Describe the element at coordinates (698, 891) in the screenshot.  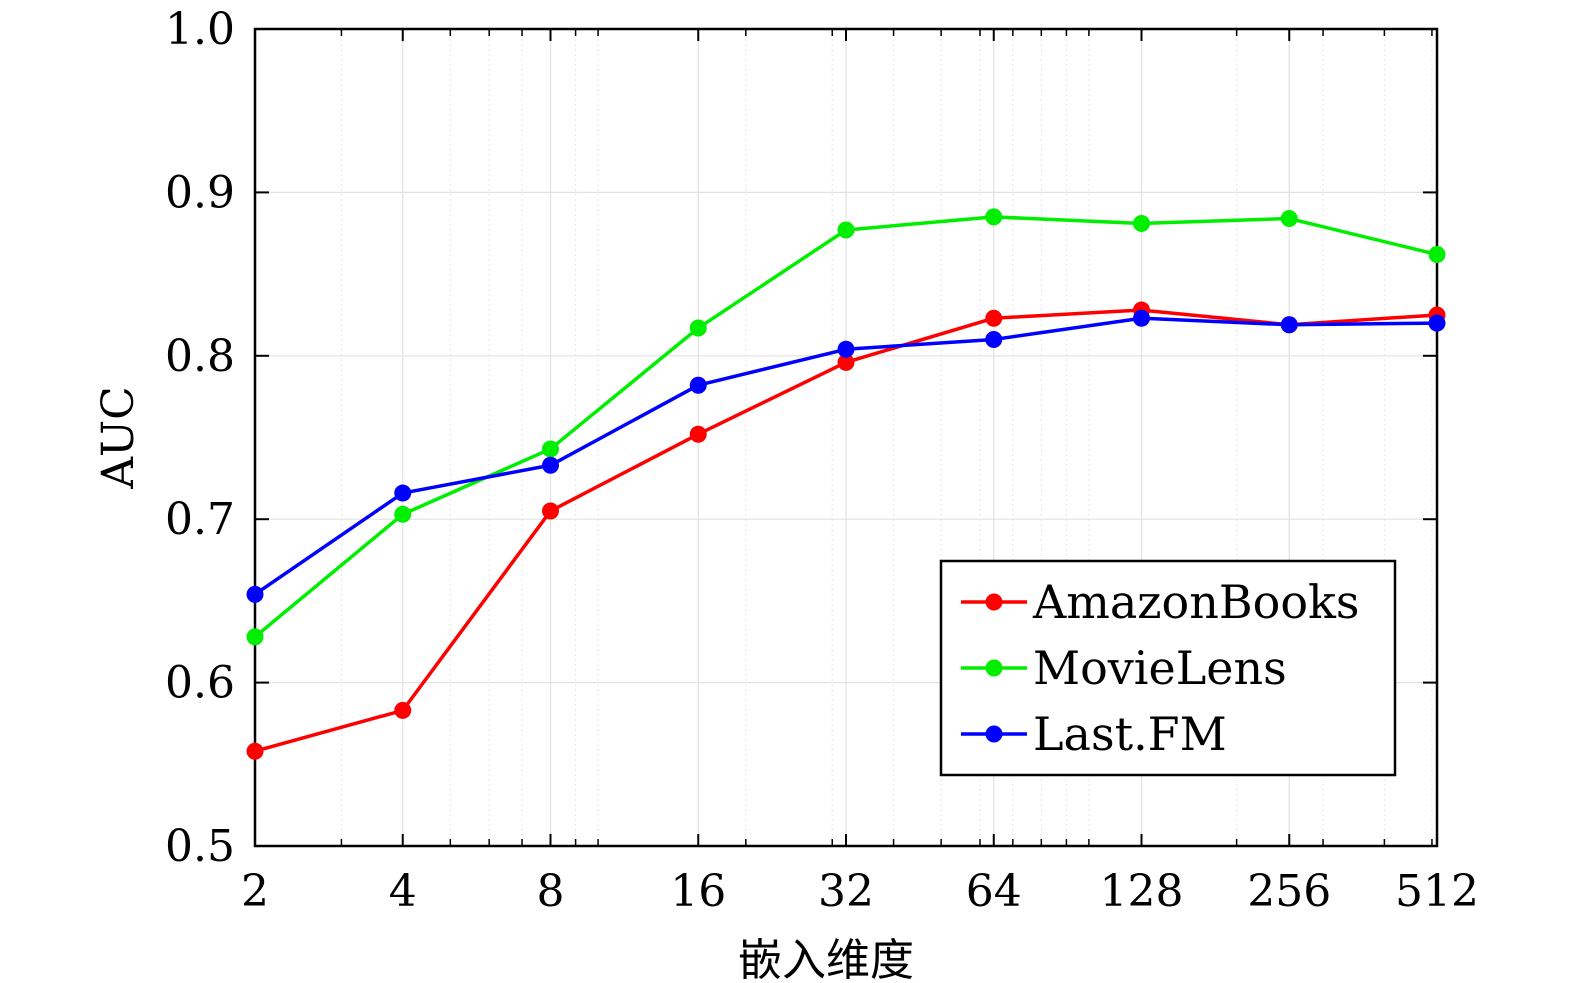
I see `x-tick-label: 16` at that location.